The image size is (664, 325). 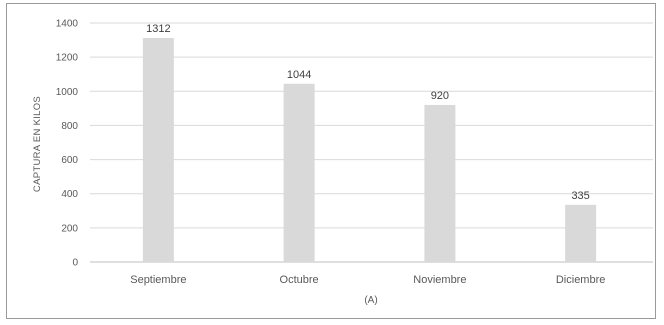 What do you see at coordinates (580, 196) in the screenshot?
I see `data-label: 335` at bounding box center [580, 196].